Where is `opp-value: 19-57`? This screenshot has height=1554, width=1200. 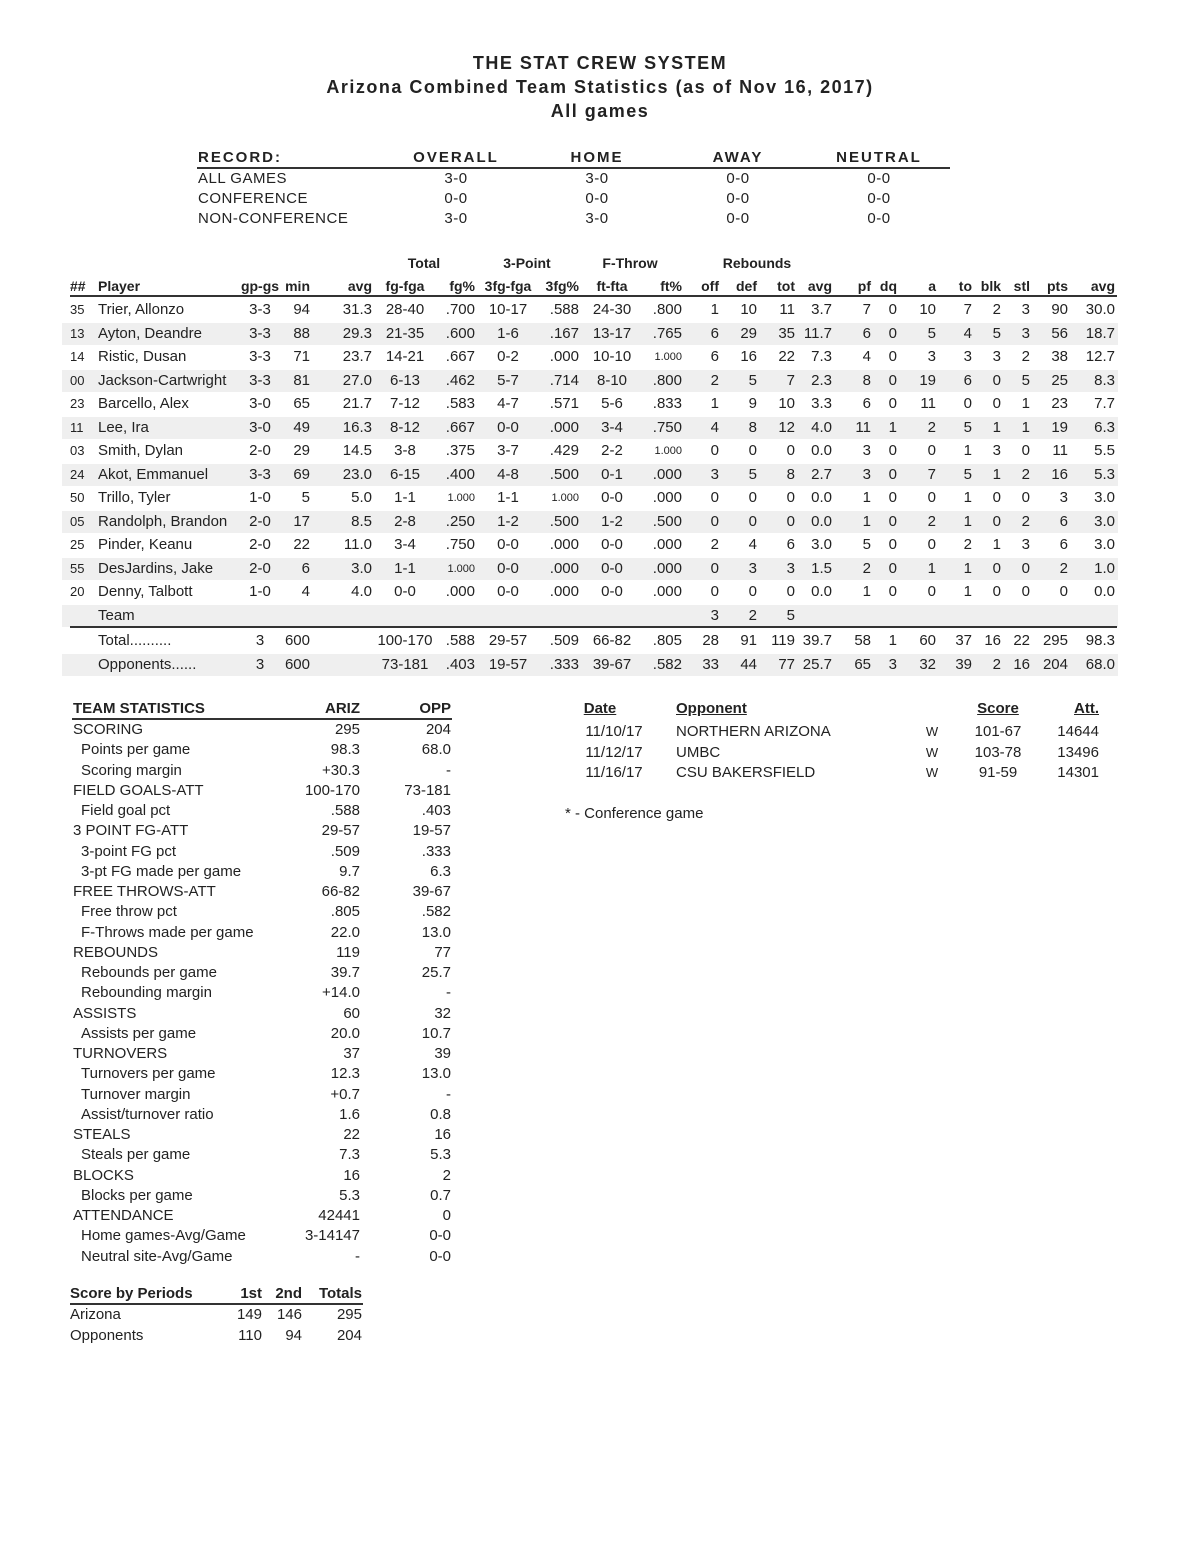
opp-value: 19-57 is located at coordinates (431, 831).